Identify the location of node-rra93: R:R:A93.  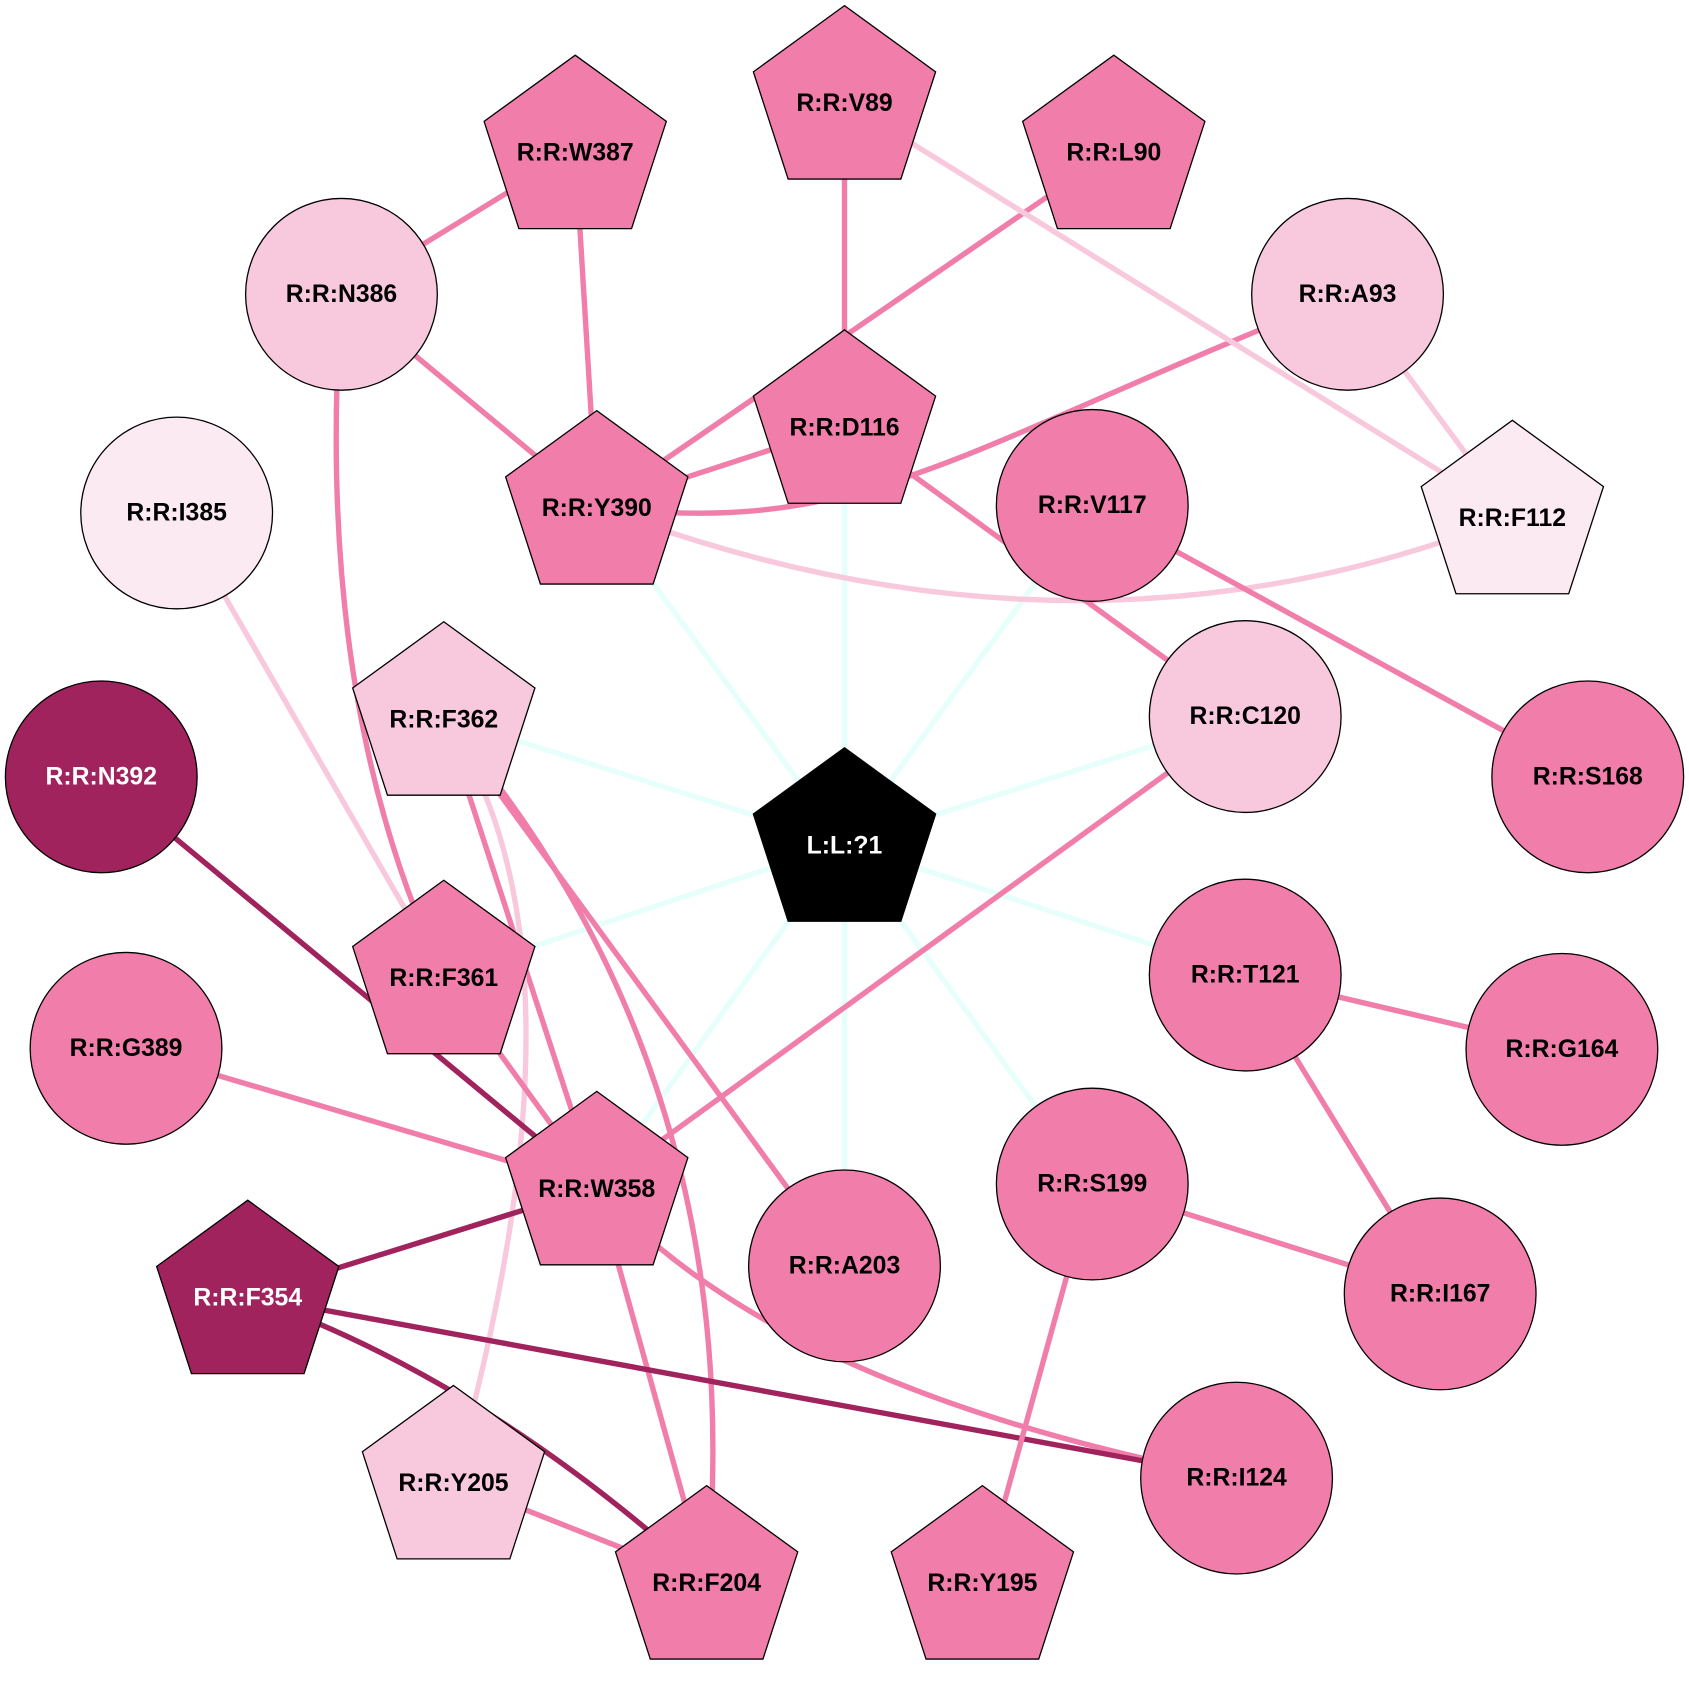
(1348, 294).